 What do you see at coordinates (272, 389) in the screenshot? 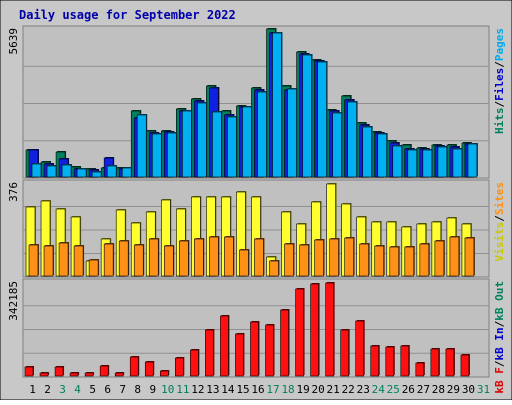
I see `x-tick-label: 17` at bounding box center [272, 389].